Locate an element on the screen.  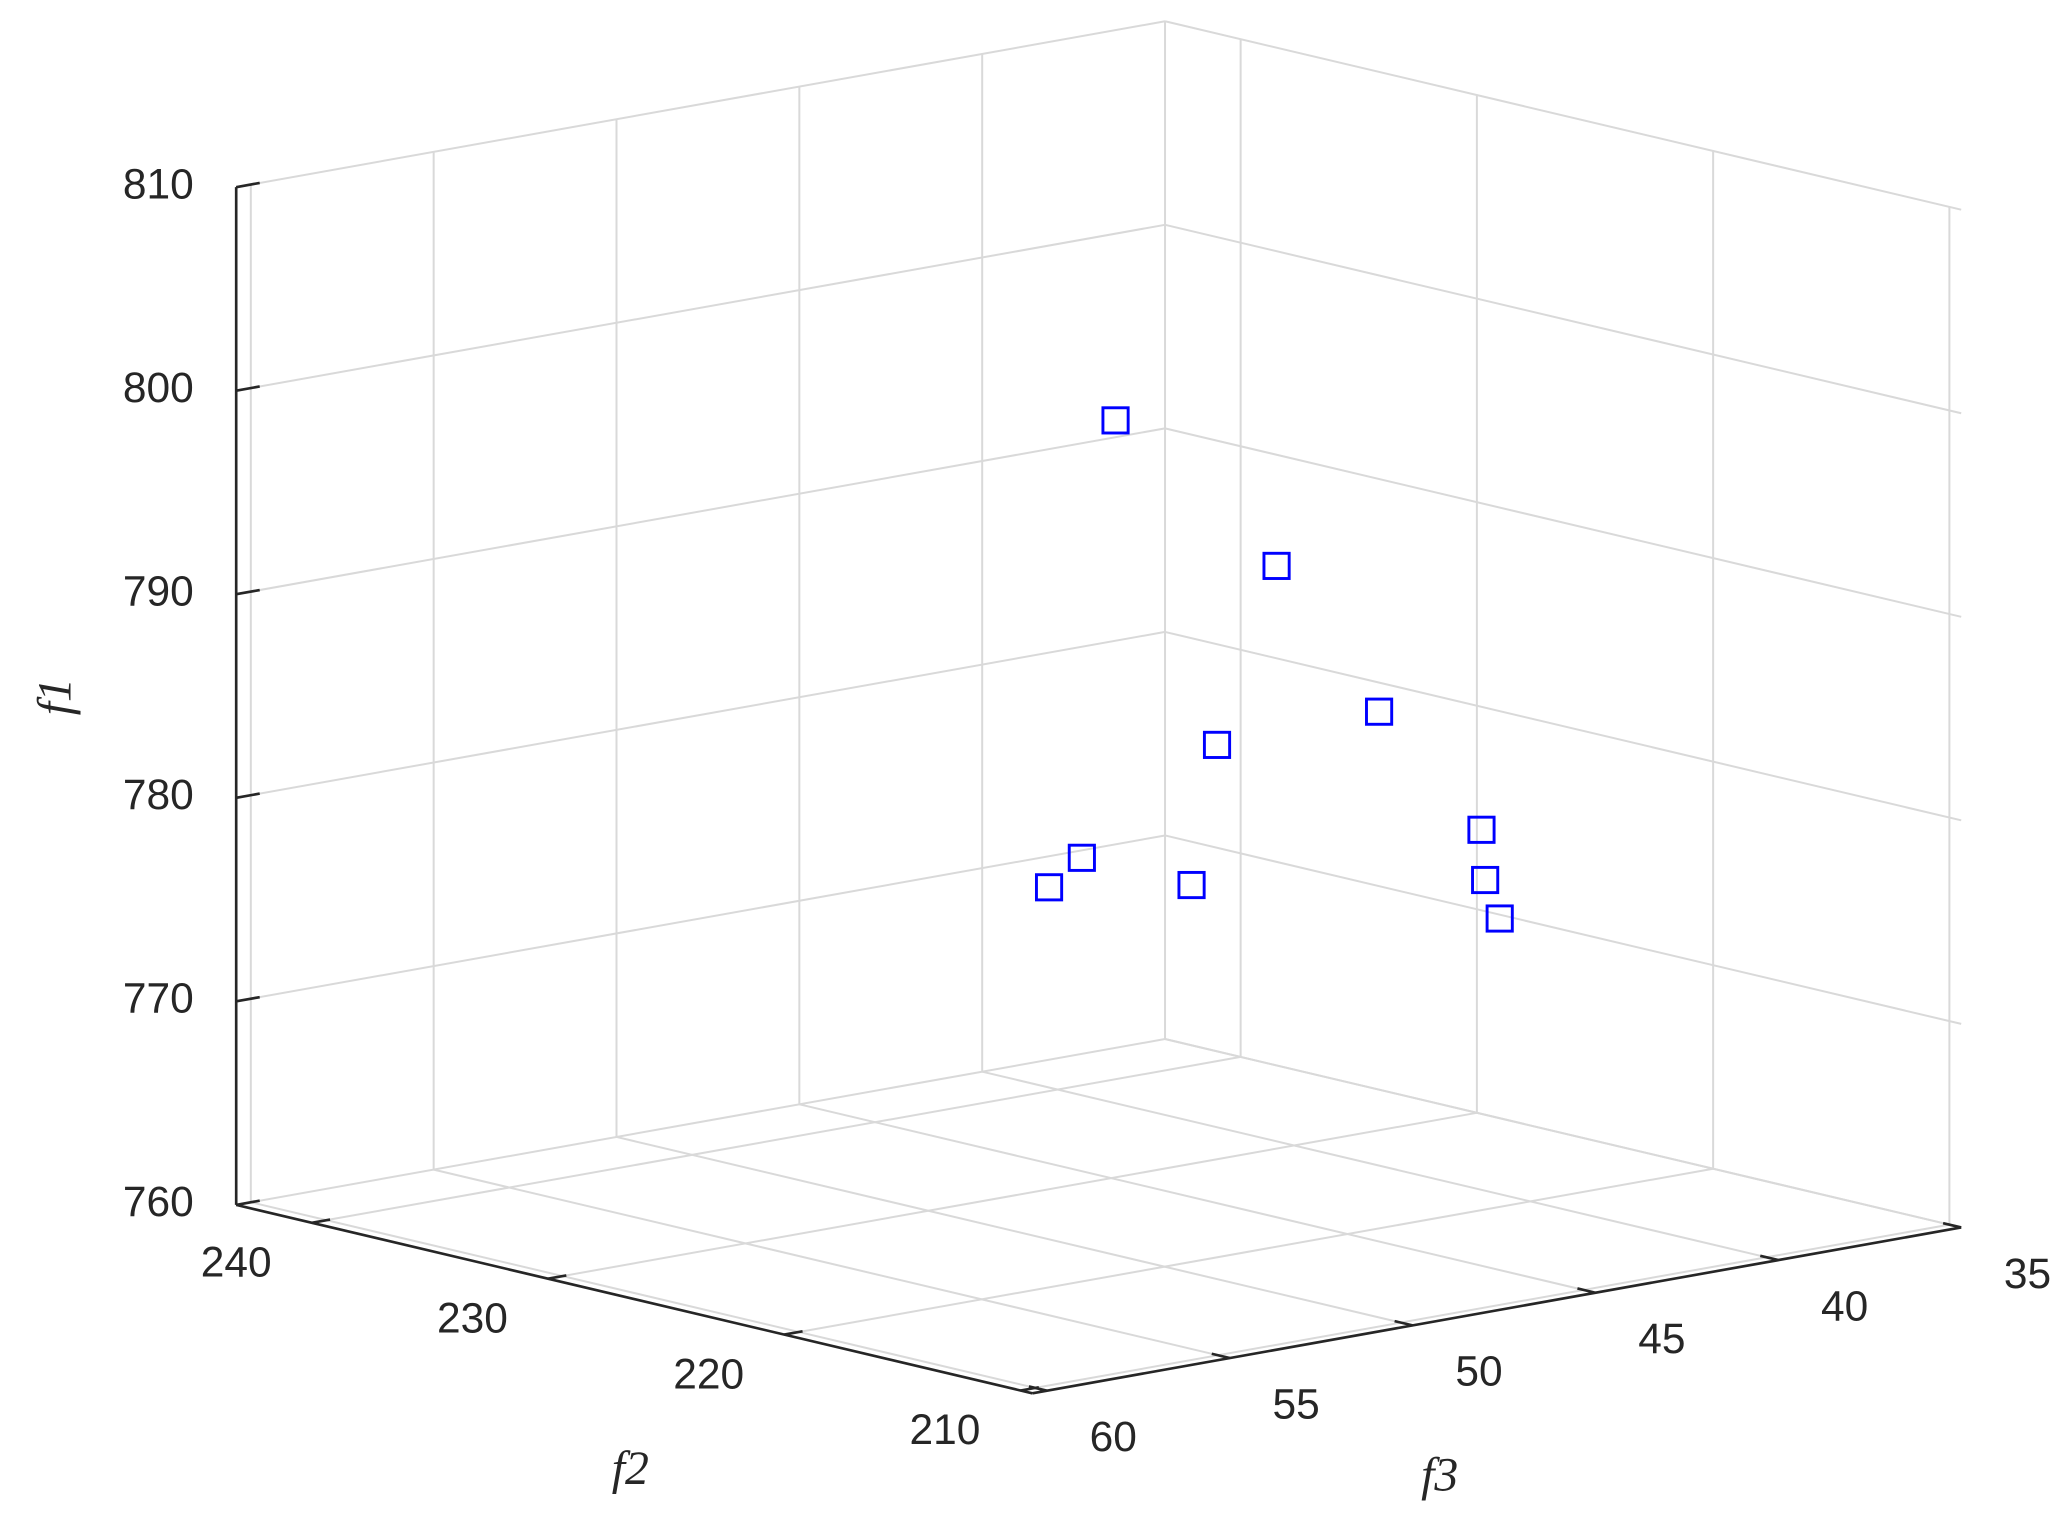
z-tick-label: 770 is located at coordinates (158, 998).